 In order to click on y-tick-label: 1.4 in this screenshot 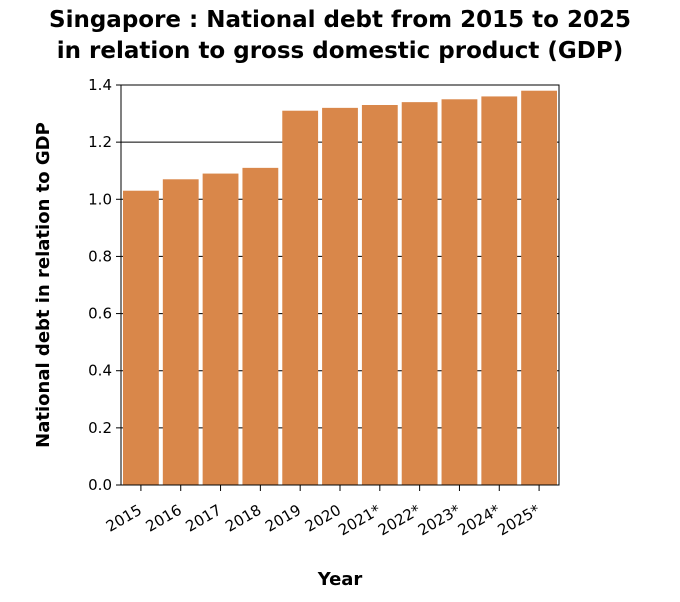, I will do `click(100, 85)`.